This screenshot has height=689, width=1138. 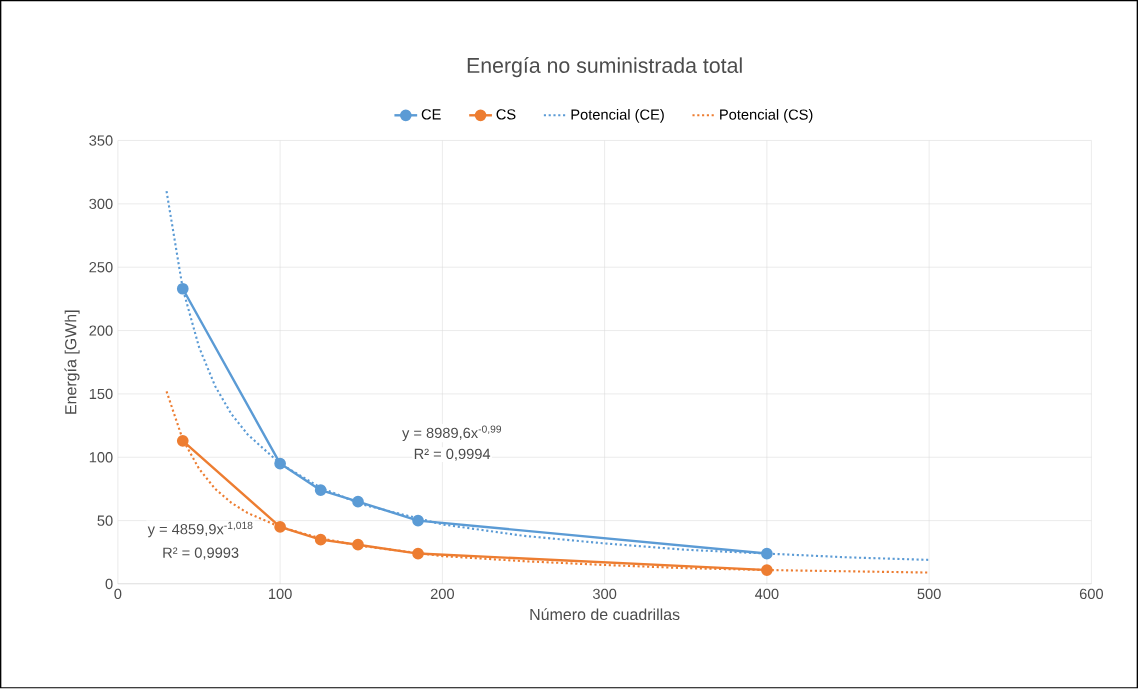 I want to click on y-tick-label: 0, so click(x=109, y=584).